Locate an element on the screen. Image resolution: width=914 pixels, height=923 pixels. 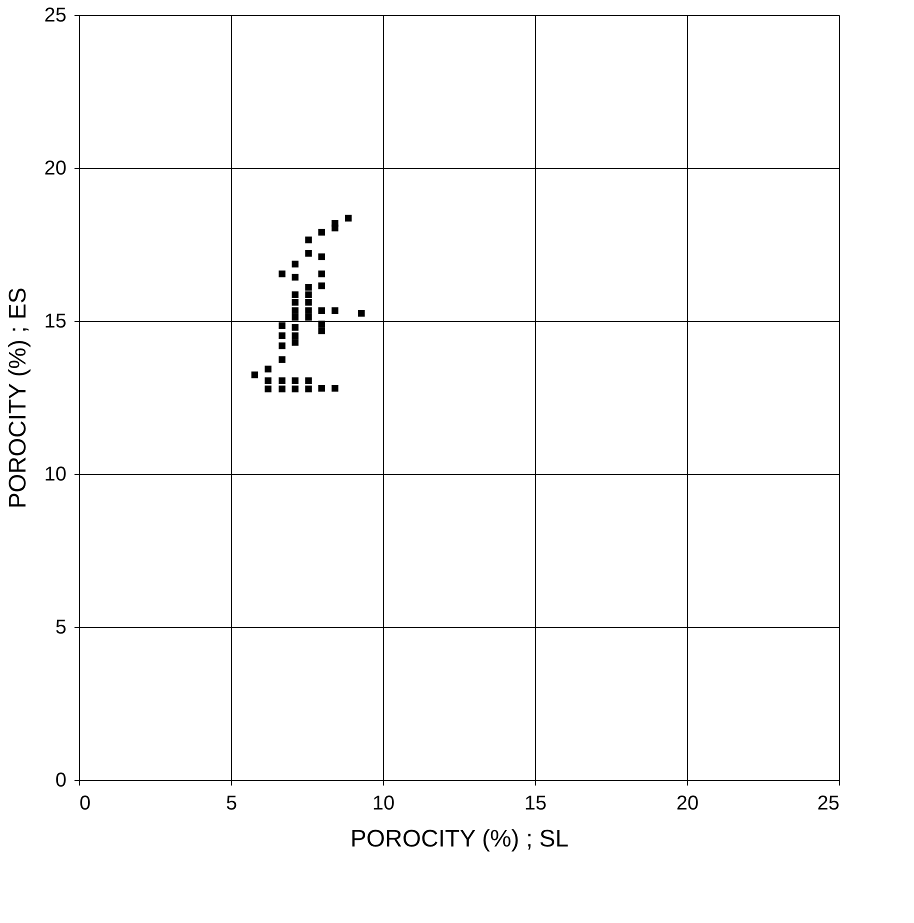
y-tick-label: 0 is located at coordinates (60, 781).